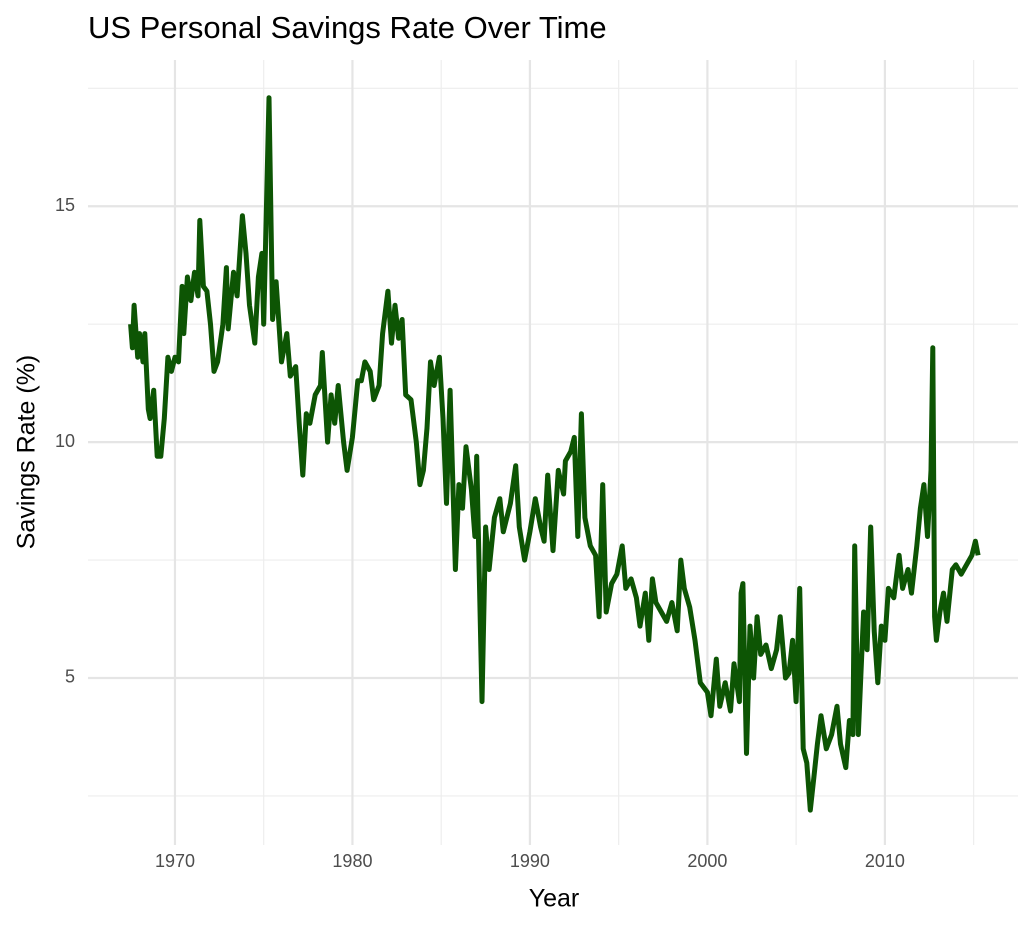  Describe the element at coordinates (885, 861) in the screenshot. I see `x-tick-label: 2010` at that location.